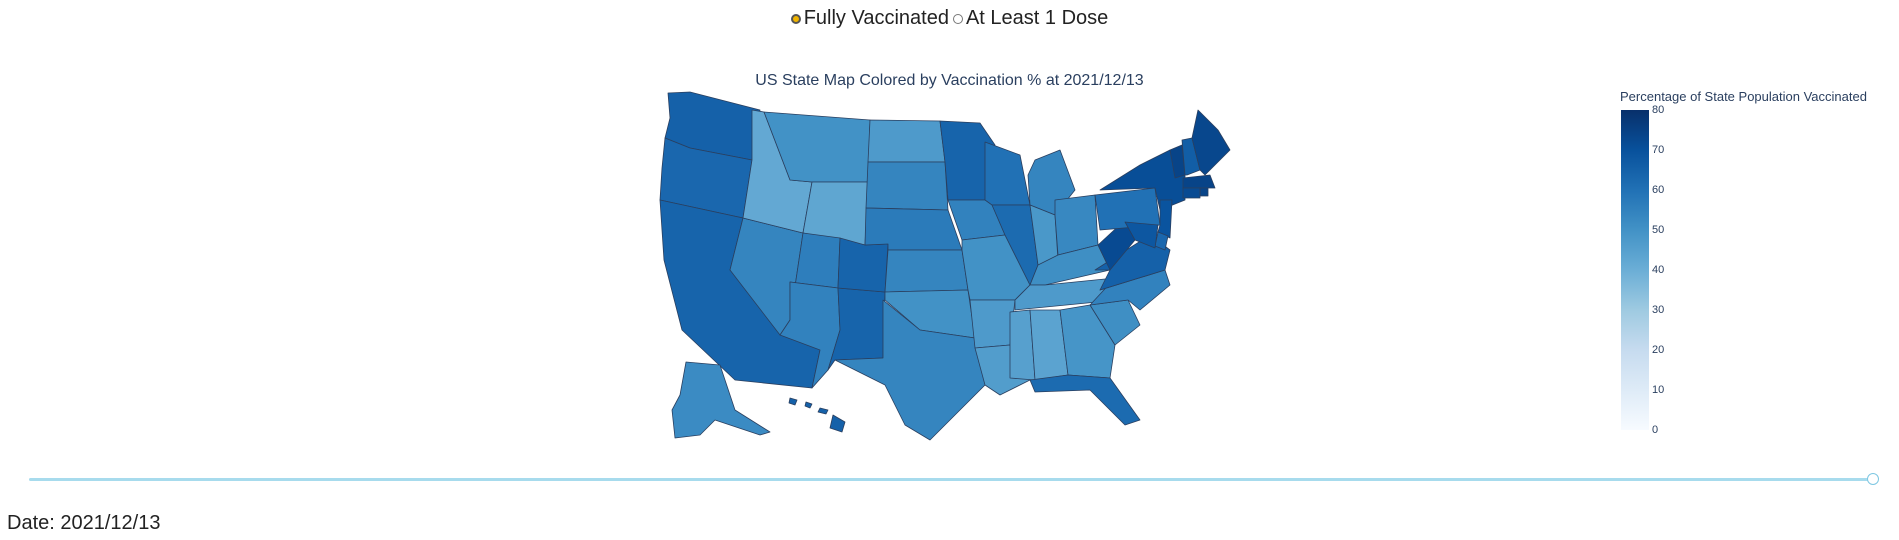  I want to click on state-ks, so click(926, 271).